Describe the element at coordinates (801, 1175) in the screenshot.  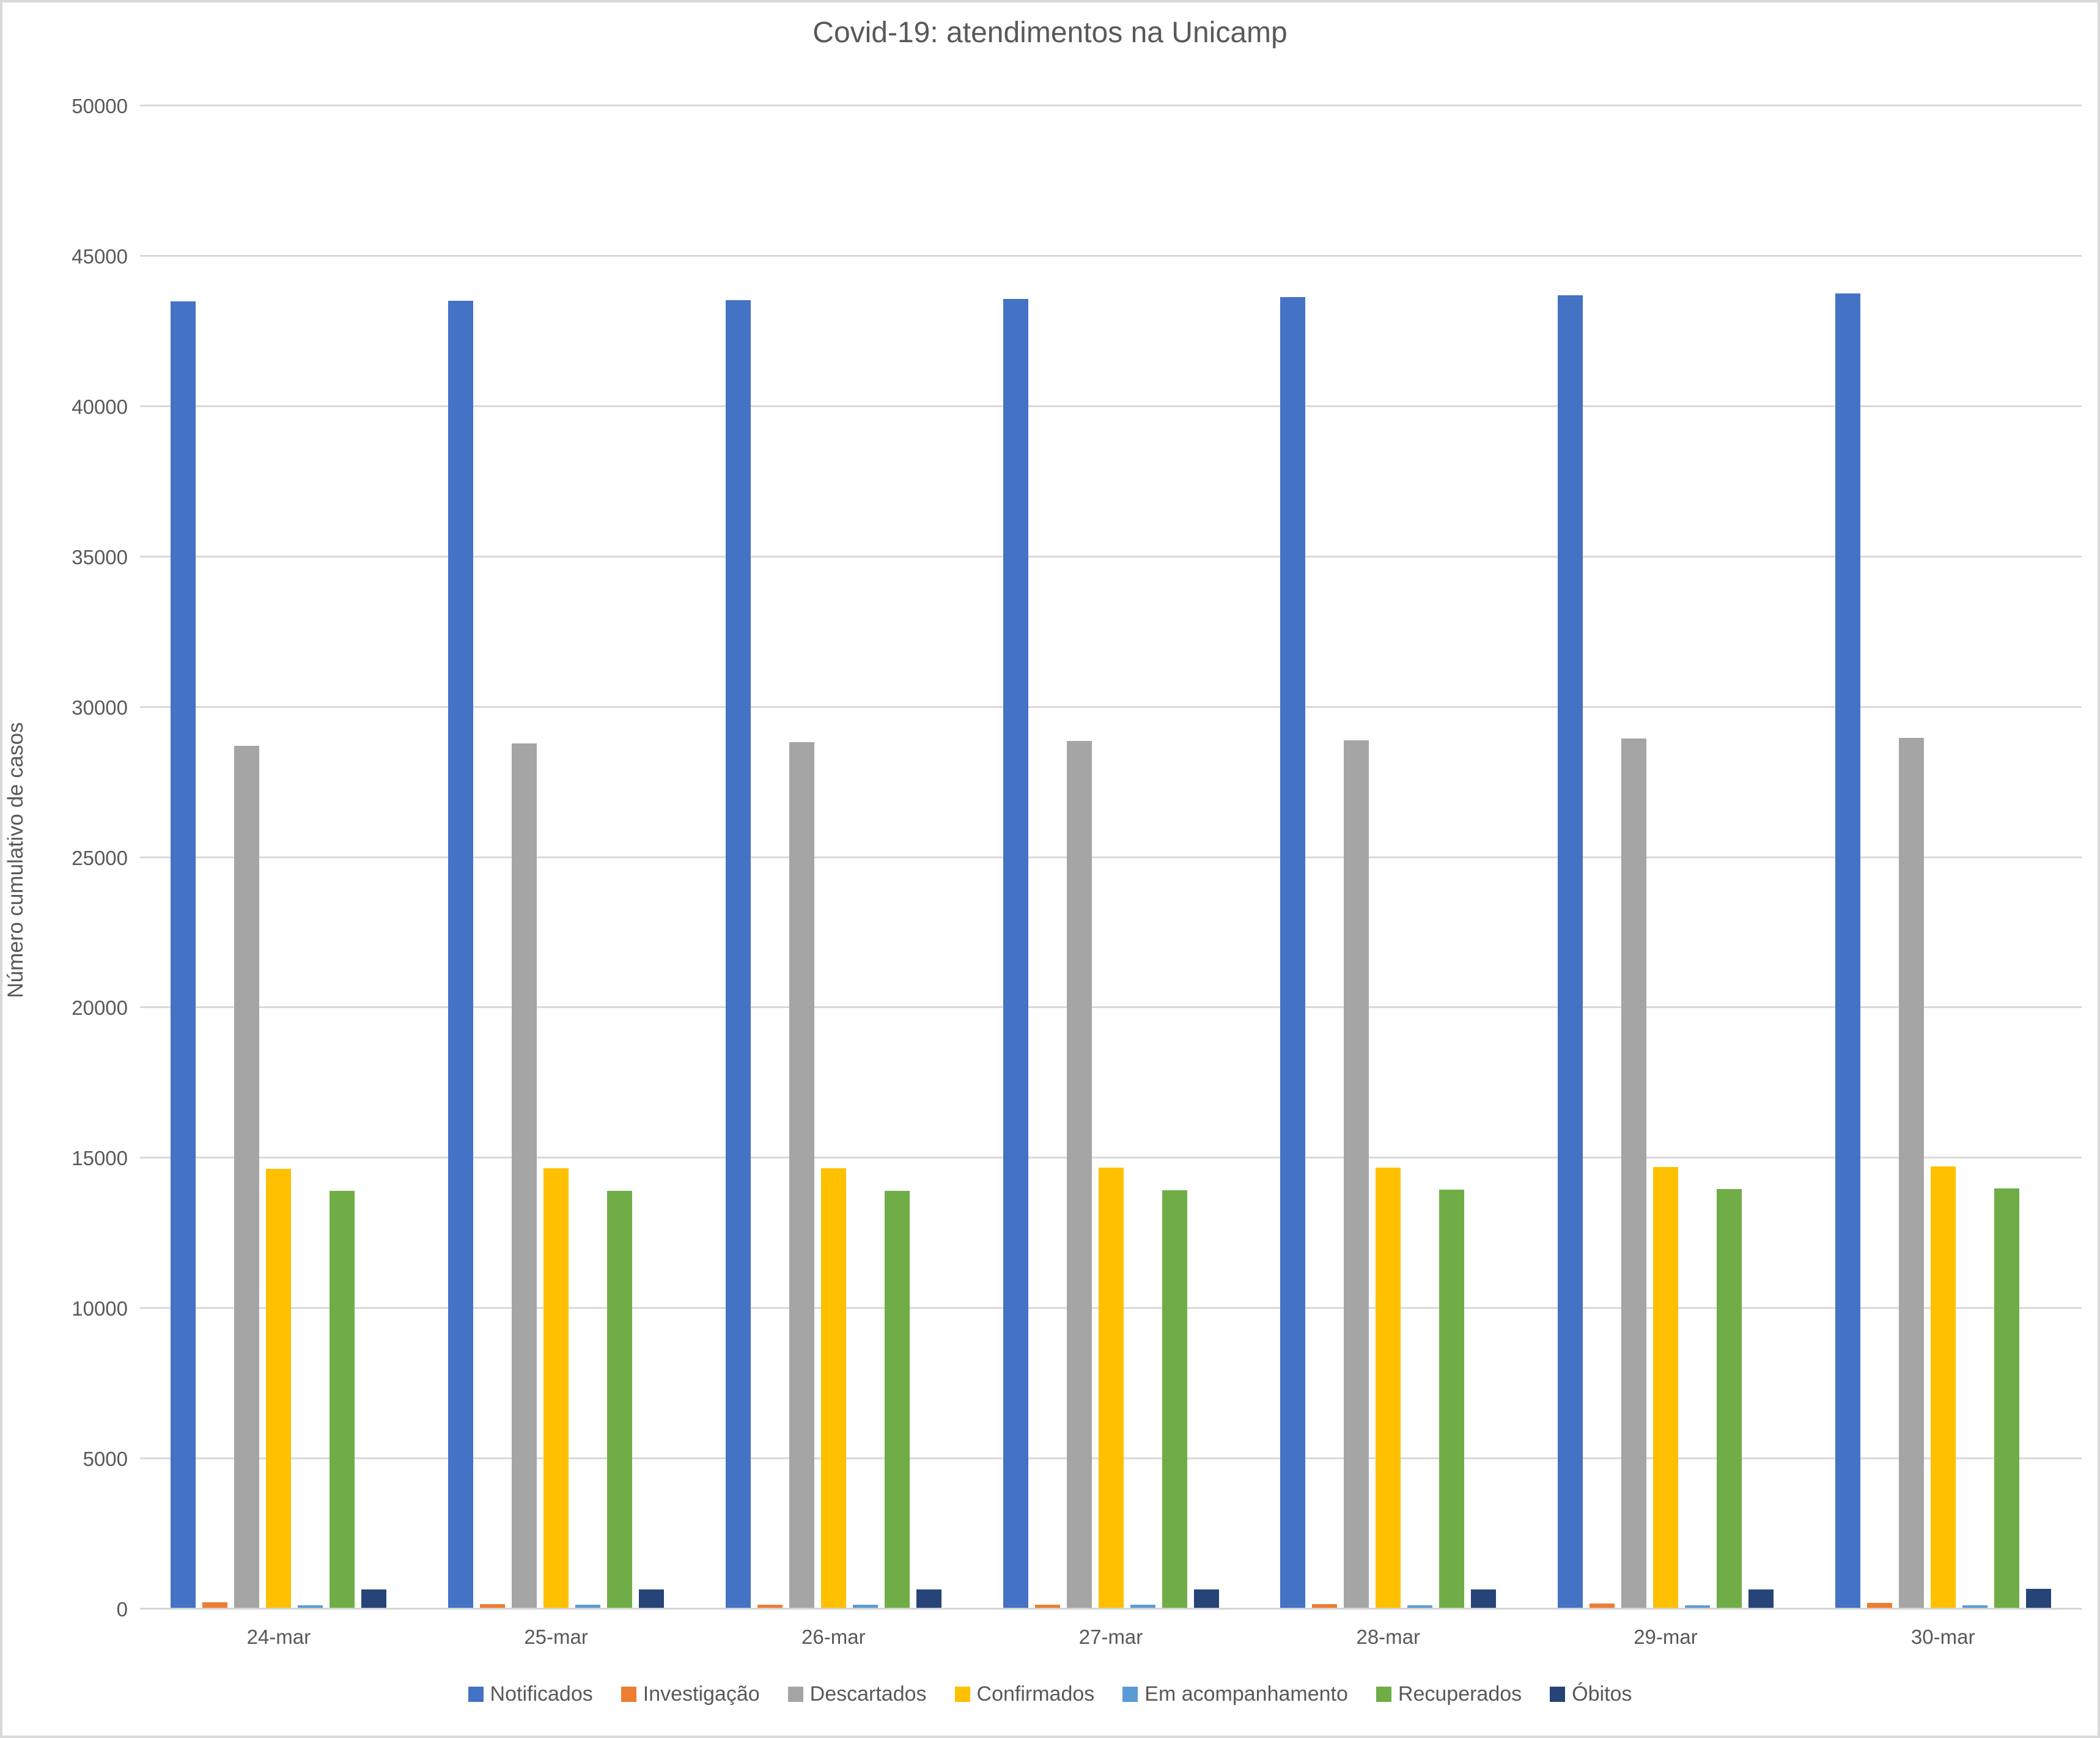
I see `bar-descartados-26-mar` at that location.